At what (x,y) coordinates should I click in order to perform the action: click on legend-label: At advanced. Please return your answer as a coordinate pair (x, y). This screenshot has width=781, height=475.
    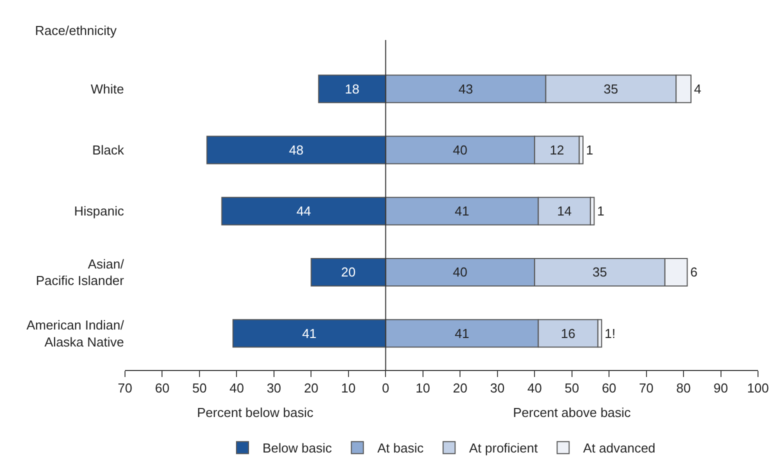
    Looking at the image, I should click on (619, 448).